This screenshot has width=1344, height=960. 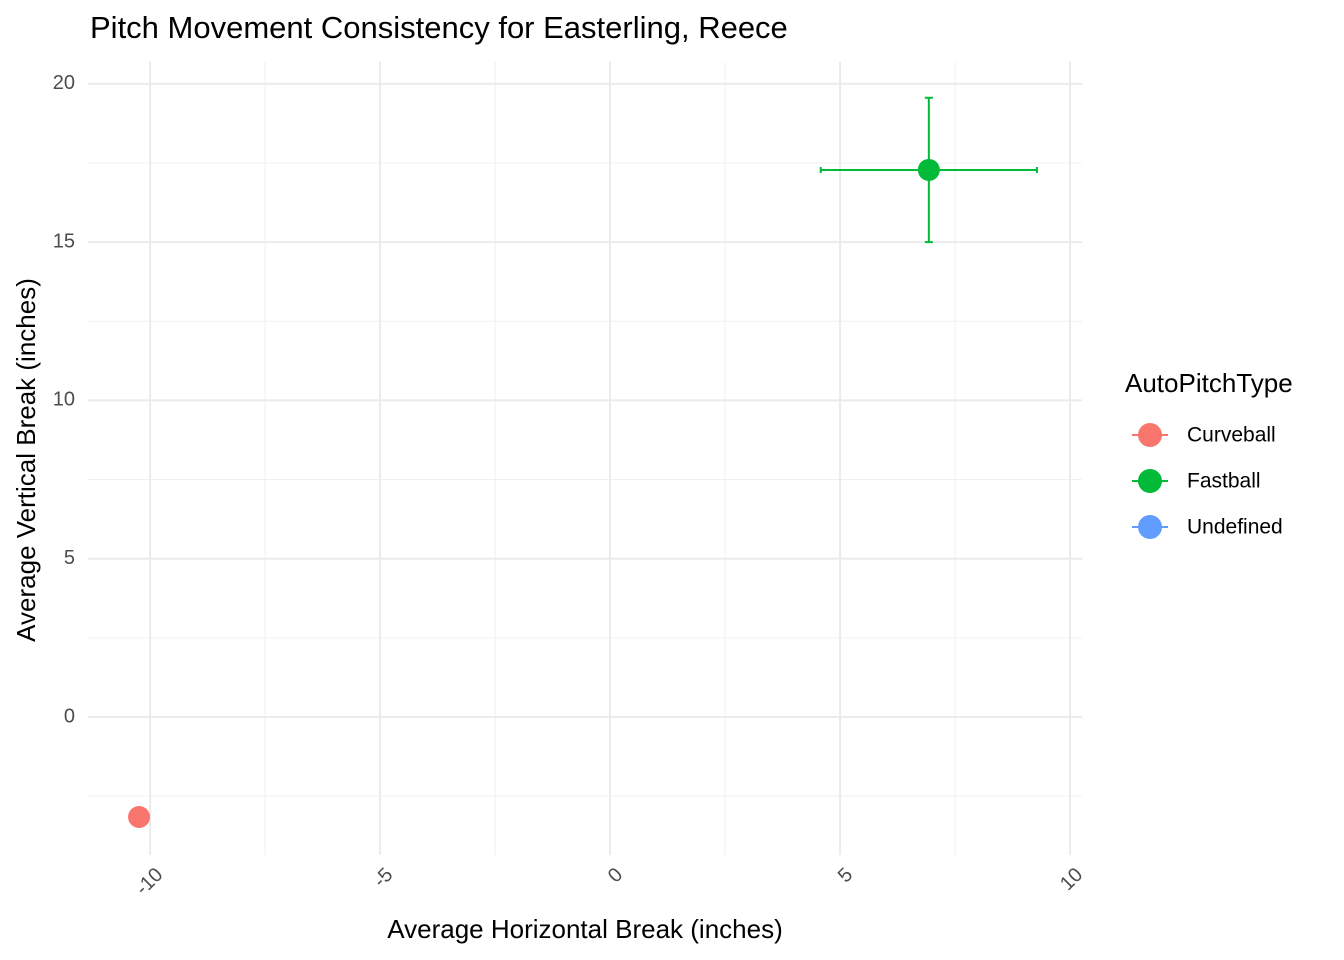 What do you see at coordinates (64, 241) in the screenshot?
I see `y-tick-label: 15` at bounding box center [64, 241].